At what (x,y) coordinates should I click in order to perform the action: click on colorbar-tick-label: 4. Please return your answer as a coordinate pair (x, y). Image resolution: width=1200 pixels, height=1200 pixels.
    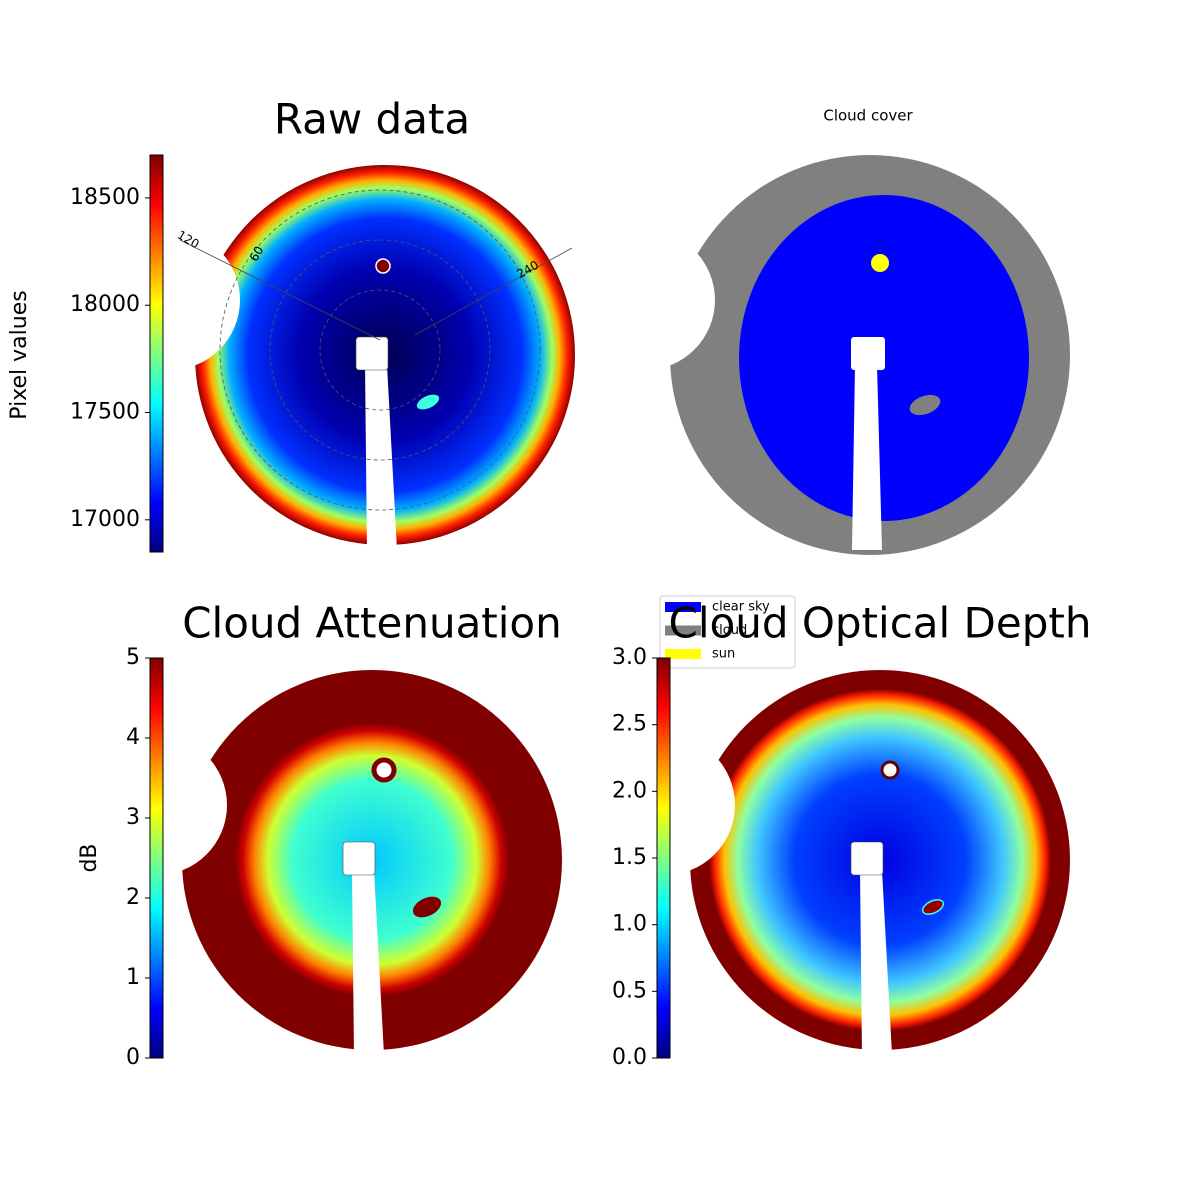
    Looking at the image, I should click on (133, 737).